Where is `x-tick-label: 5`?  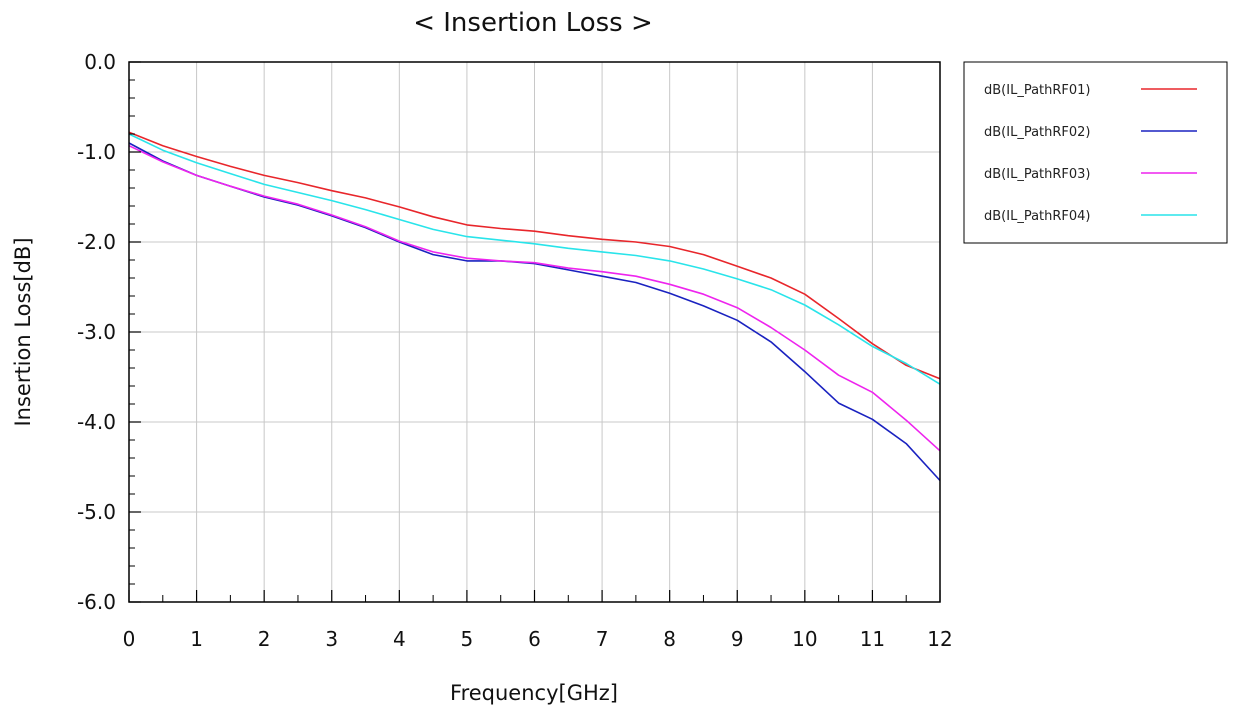 x-tick-label: 5 is located at coordinates (467, 639).